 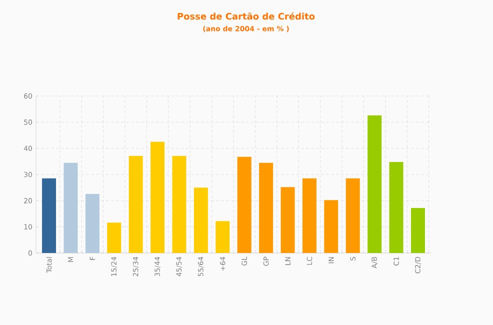 I want to click on chart-title: Posse de Cartão de Crédito, so click(x=246, y=16).